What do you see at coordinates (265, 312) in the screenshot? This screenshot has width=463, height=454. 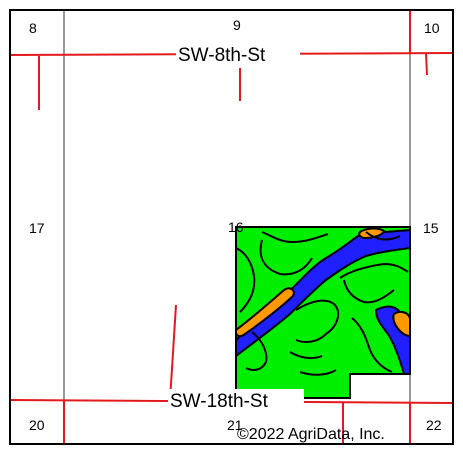 I see `soil-unit-orange-west` at bounding box center [265, 312].